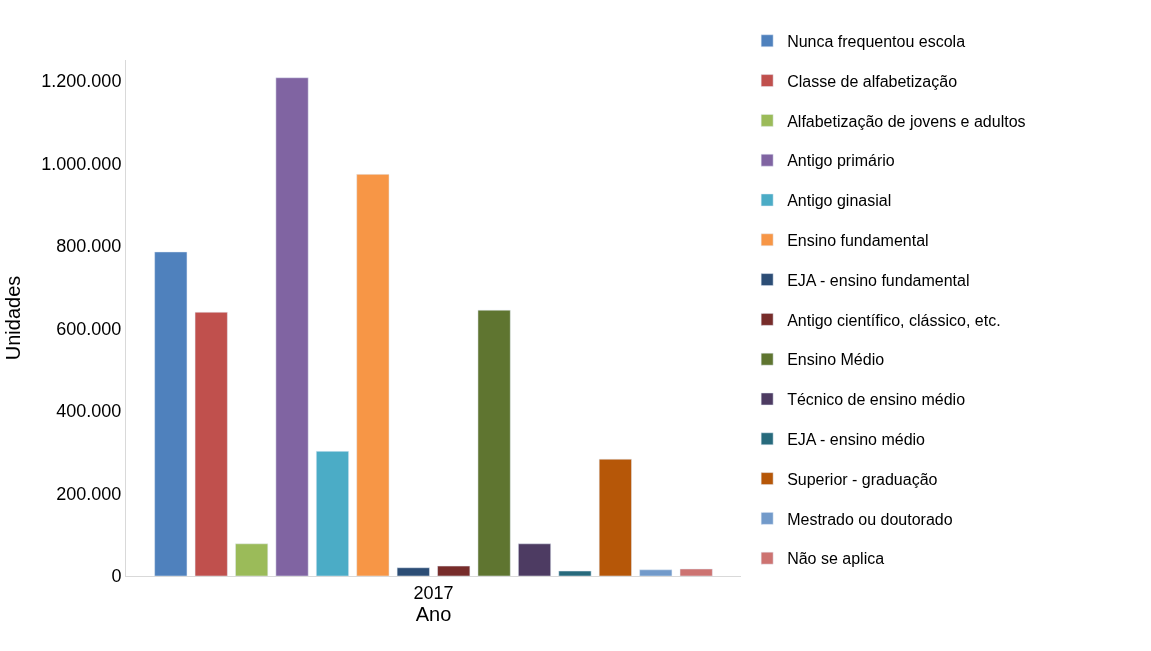 The height and width of the screenshot is (651, 1151). Describe the element at coordinates (433, 614) in the screenshot. I see `x-axis-title: Ano` at that location.